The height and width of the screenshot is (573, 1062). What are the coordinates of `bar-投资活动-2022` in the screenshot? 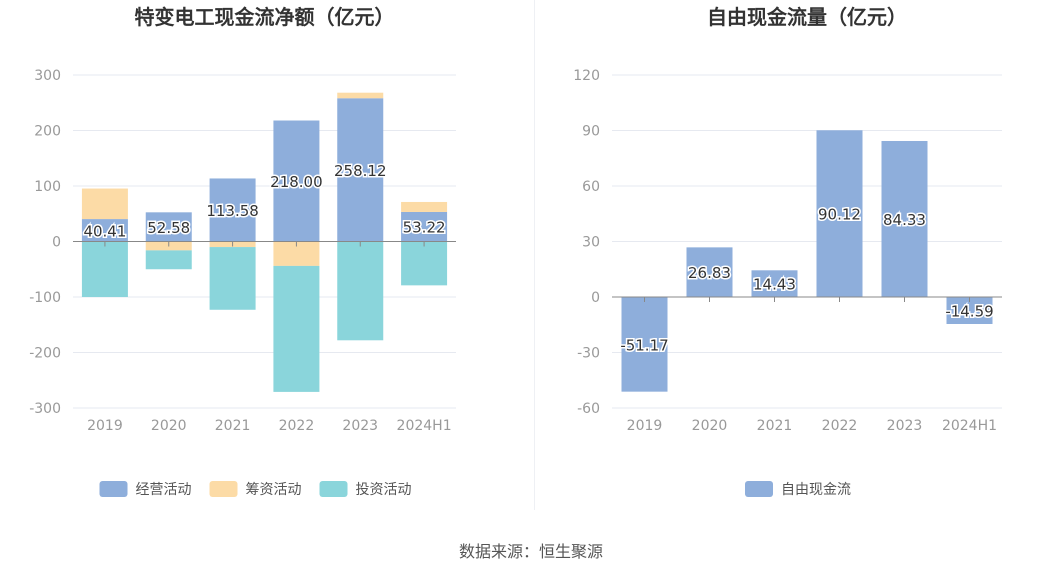 It's located at (296, 328).